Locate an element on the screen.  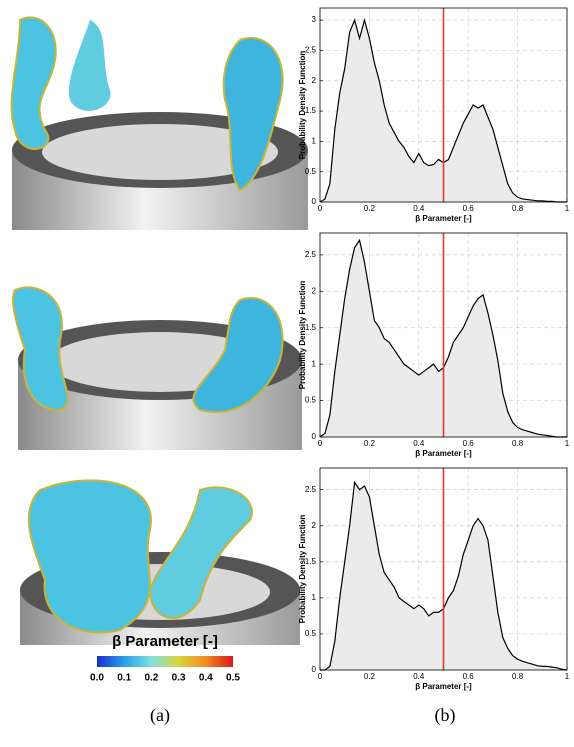
panel-label: (b) is located at coordinates (445, 715).